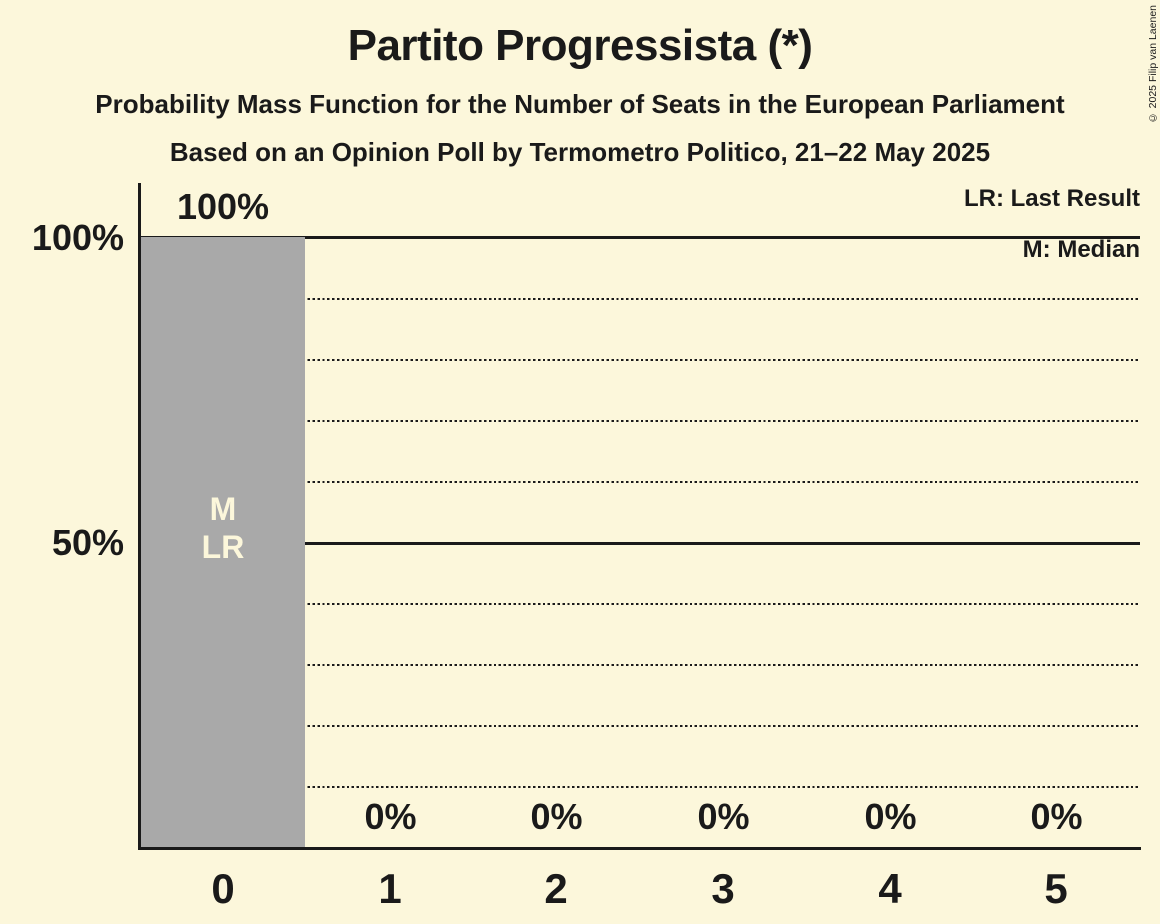 The image size is (1160, 924). What do you see at coordinates (556, 816) in the screenshot?
I see `bar-value-label-seat-2: 0%` at bounding box center [556, 816].